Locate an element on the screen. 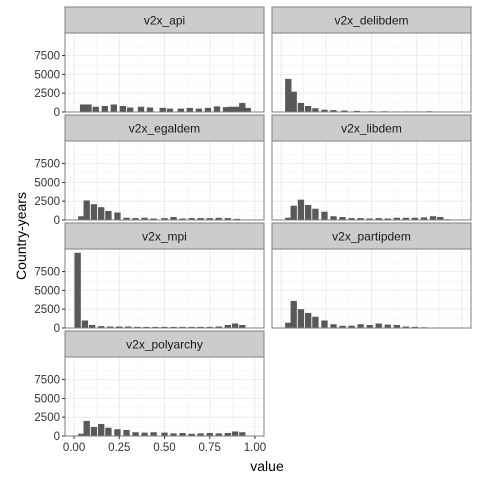 This screenshot has height=485, width=480. facet-strip-label: v2x_mpi is located at coordinates (164, 237).